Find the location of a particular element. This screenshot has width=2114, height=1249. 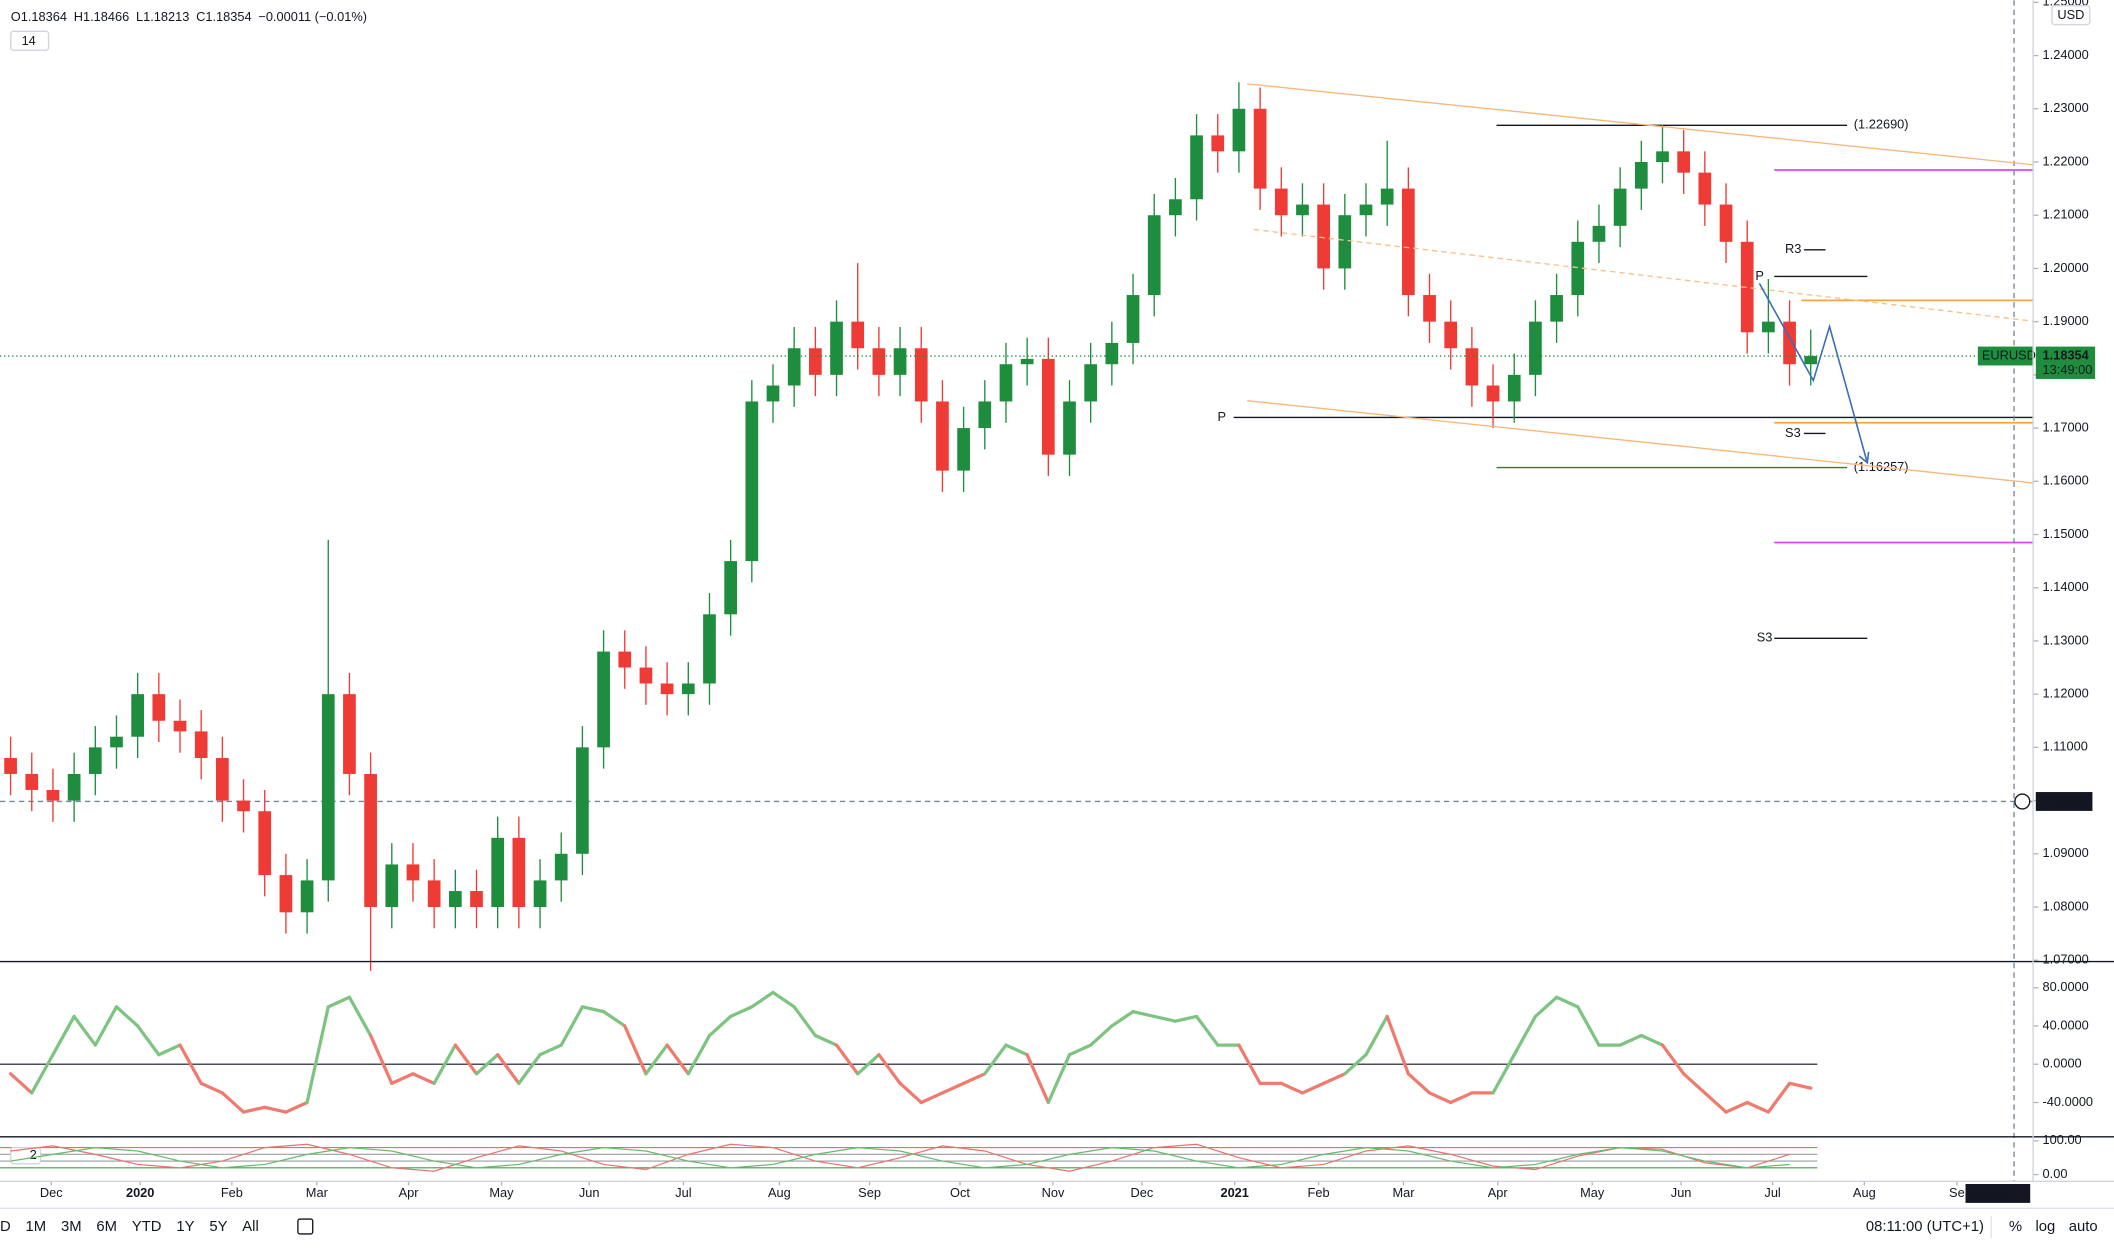

arrow-head is located at coordinates (1864, 458).